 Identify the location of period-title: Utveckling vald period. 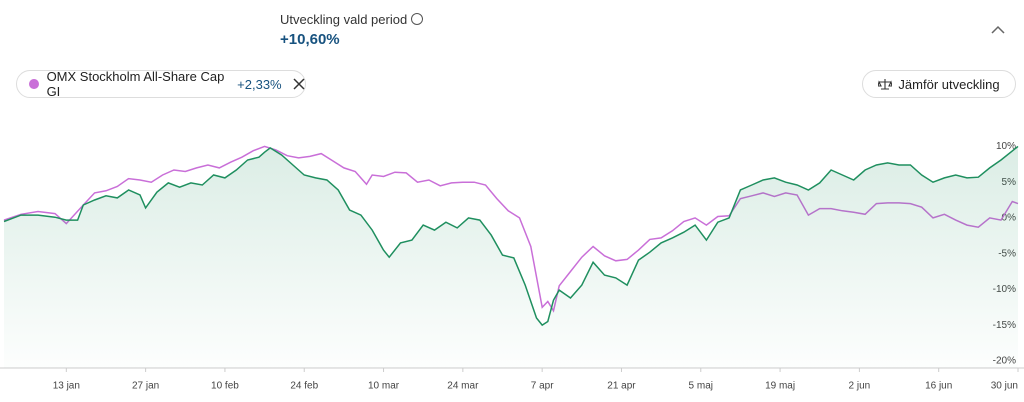
(352, 19).